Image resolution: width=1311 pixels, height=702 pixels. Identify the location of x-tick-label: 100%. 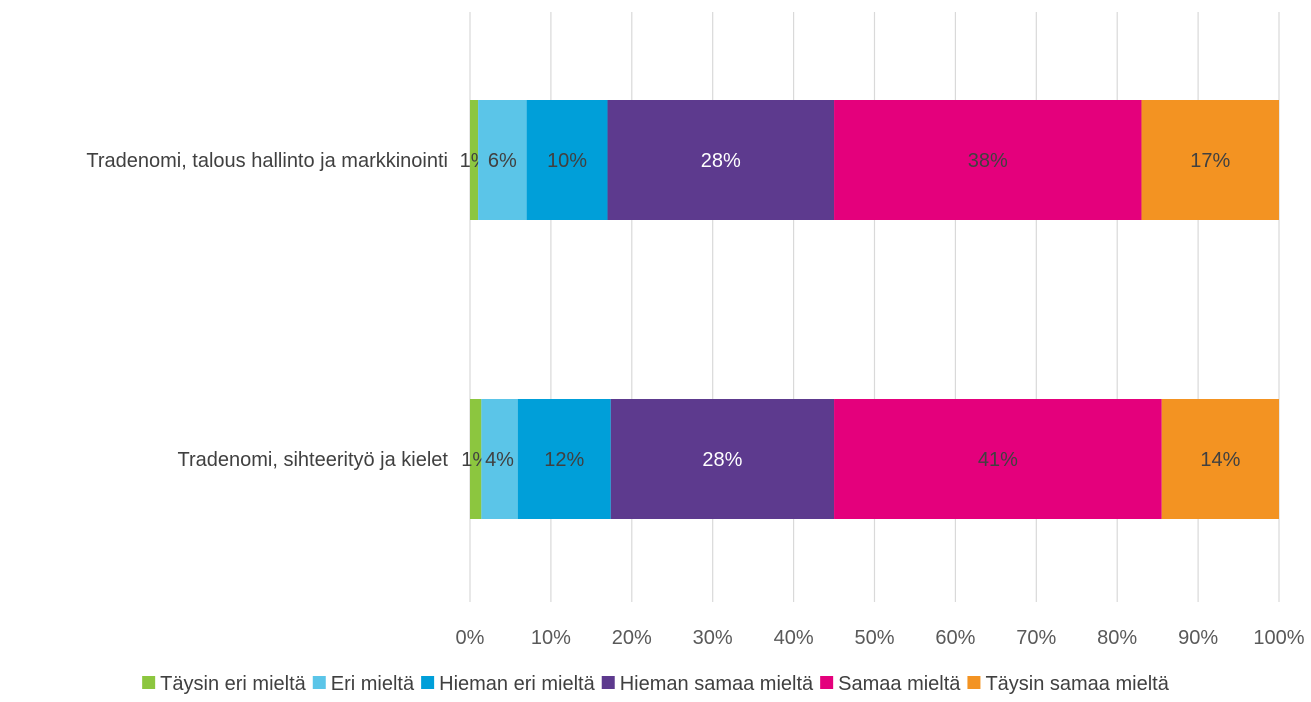
(1278, 638).